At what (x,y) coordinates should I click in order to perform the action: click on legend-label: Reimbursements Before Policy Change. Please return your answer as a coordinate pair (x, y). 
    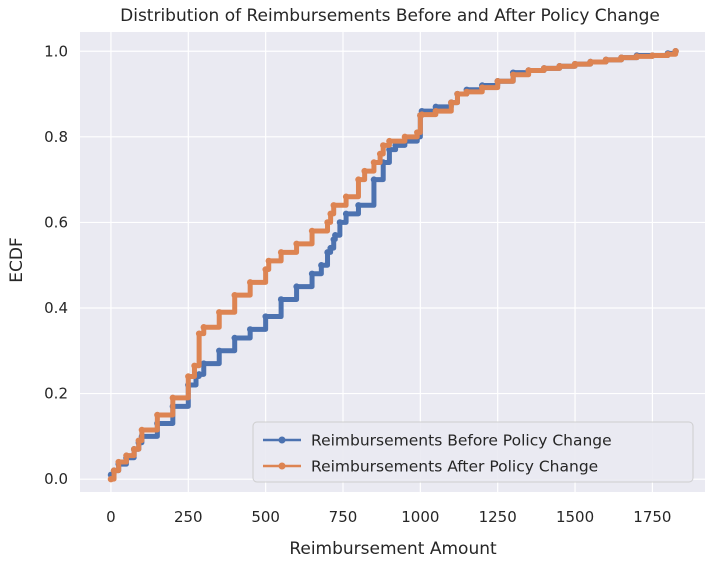
    Looking at the image, I should click on (461, 441).